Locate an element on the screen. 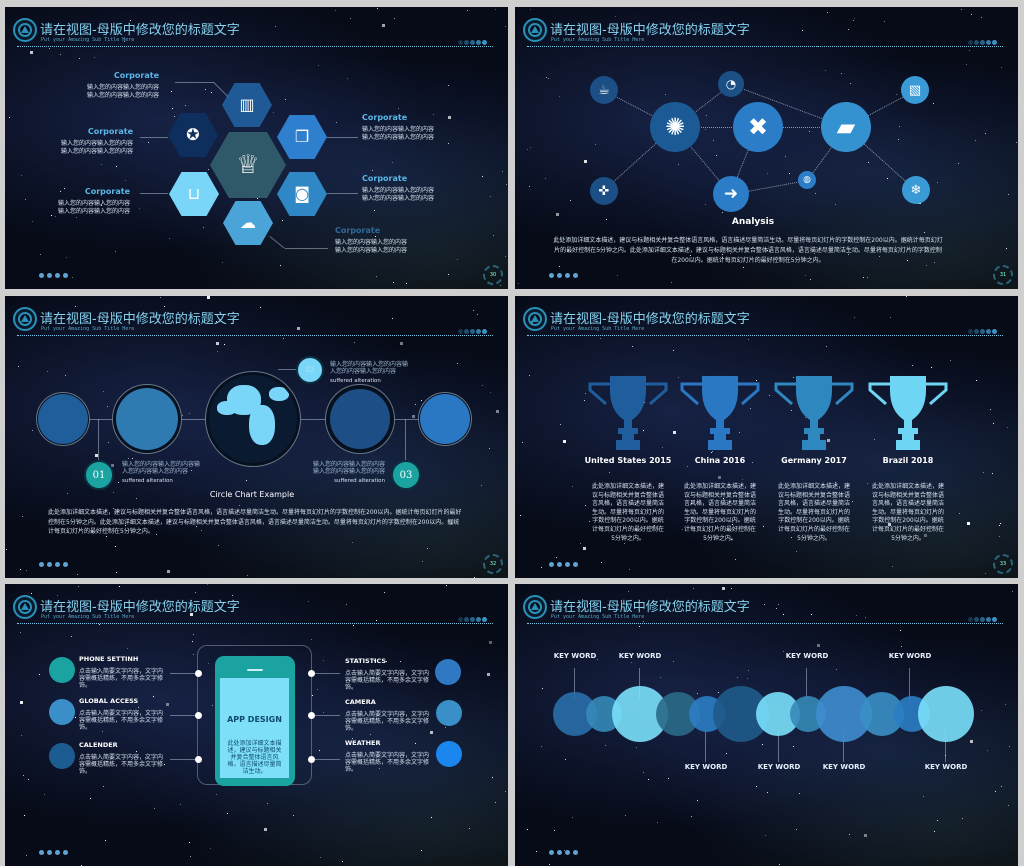 This screenshot has width=1024, height=866. trophy-label: China 2016 is located at coordinates (720, 460).